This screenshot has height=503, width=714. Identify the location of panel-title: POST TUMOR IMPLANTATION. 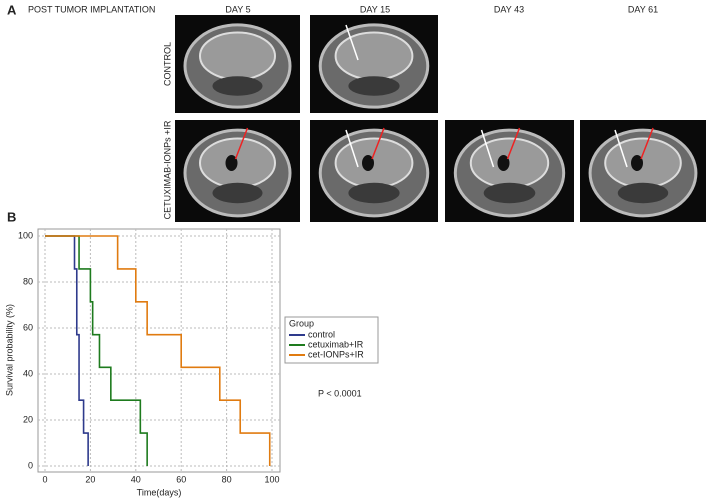
(91, 9).